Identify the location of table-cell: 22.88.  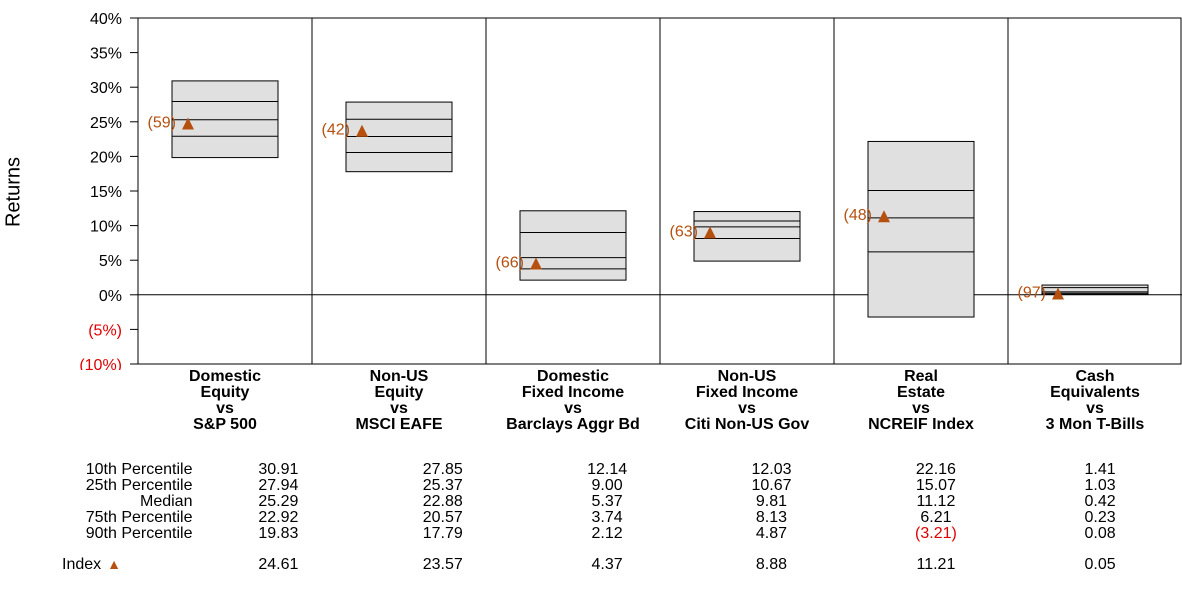
(442, 501).